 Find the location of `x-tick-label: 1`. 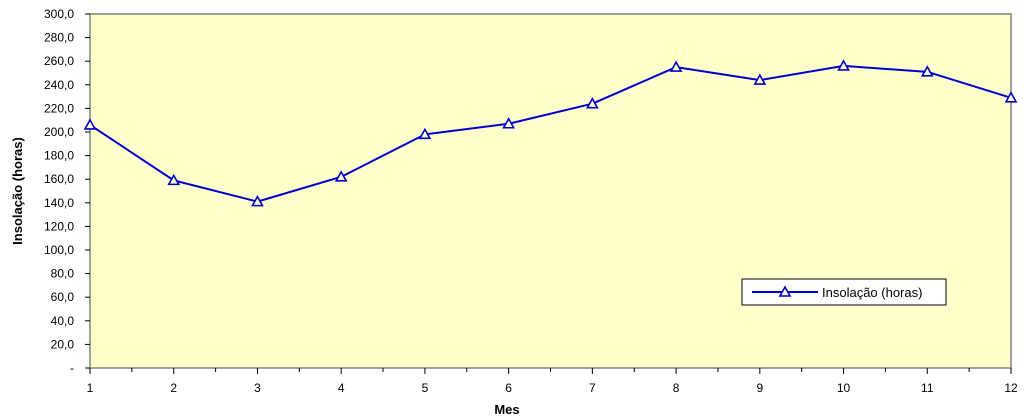

x-tick-label: 1 is located at coordinates (90, 388).